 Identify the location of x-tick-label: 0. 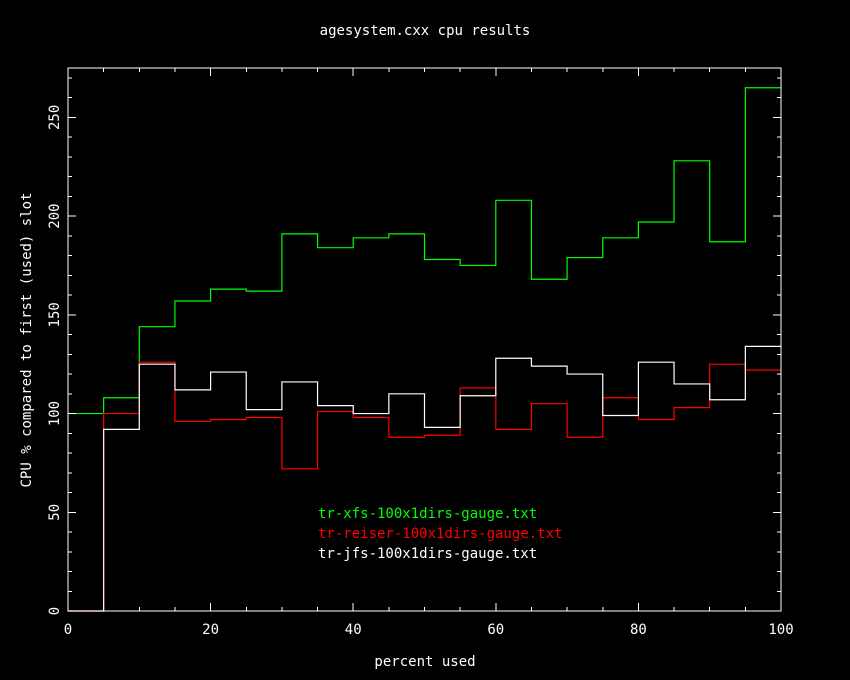
(68, 630).